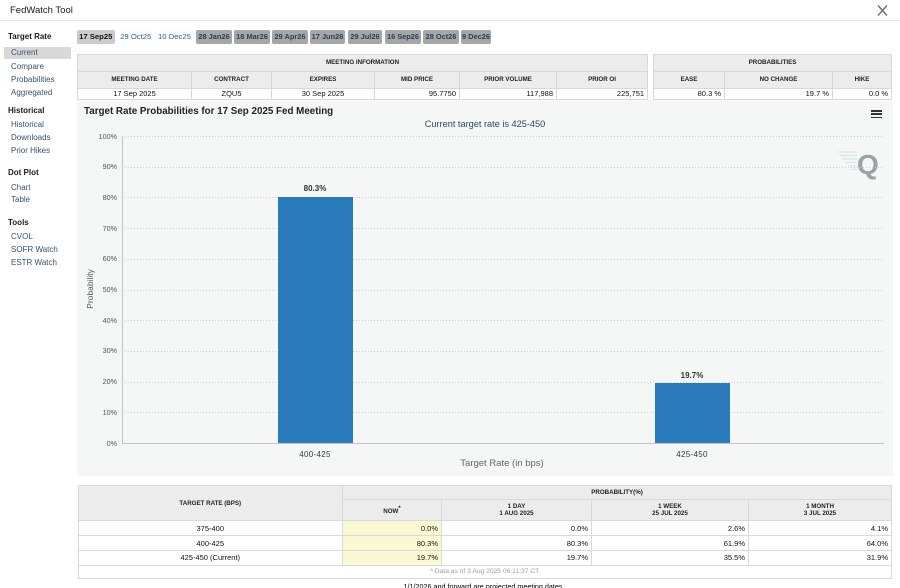 The width and height of the screenshot is (900, 588). I want to click on svg-text: Q, so click(868, 164).